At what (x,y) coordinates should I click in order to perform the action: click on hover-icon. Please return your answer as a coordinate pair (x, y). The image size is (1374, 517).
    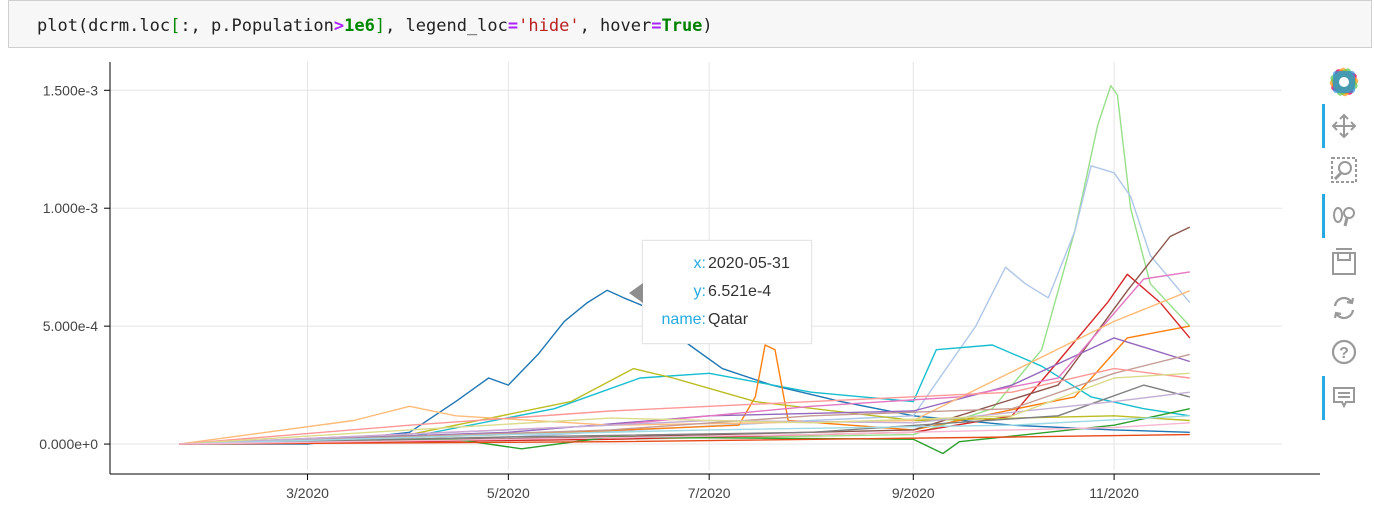
    Looking at the image, I should click on (1344, 398).